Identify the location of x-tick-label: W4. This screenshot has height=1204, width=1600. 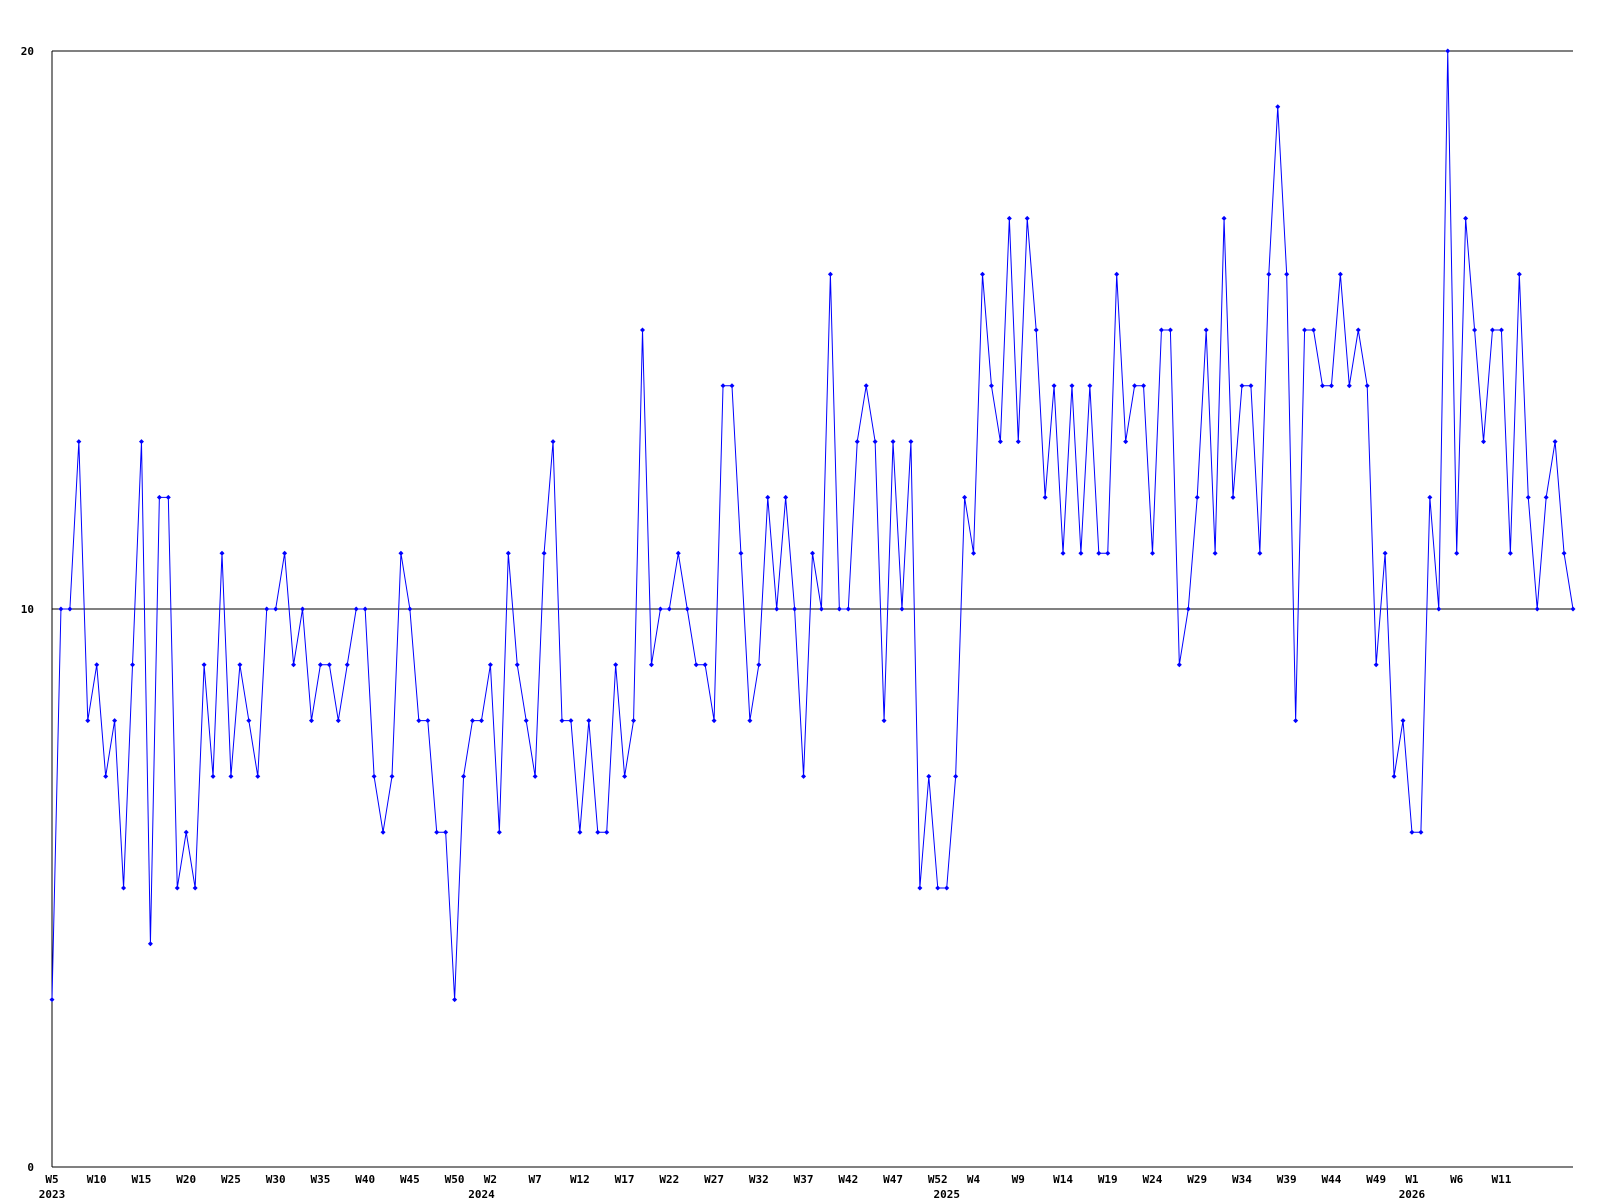
(974, 1179).